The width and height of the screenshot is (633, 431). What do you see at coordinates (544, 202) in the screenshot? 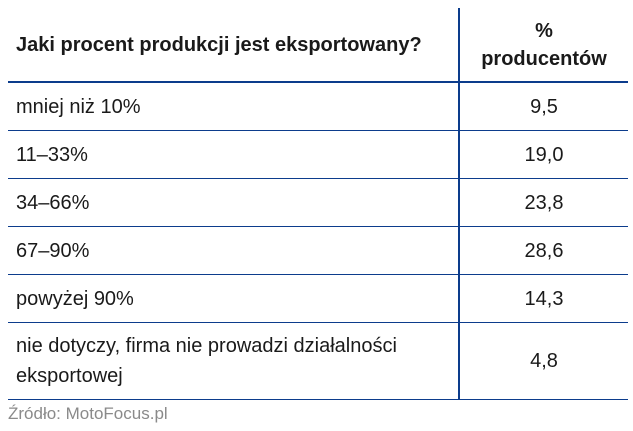
I see `row-value: 23,8` at bounding box center [544, 202].